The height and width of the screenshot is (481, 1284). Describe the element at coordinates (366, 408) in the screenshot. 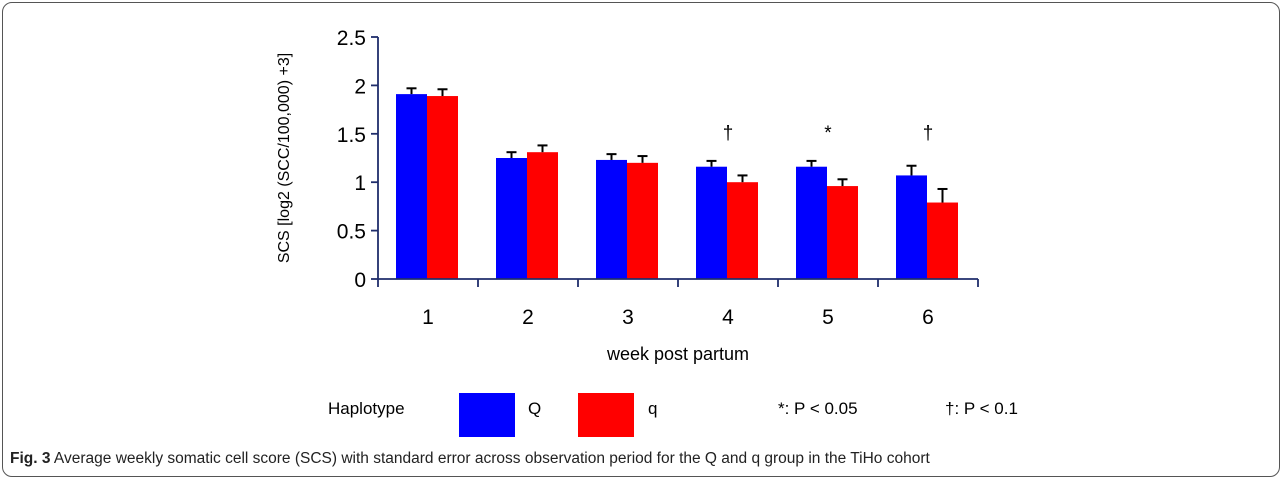

I see `legend-title: Haplotype` at that location.